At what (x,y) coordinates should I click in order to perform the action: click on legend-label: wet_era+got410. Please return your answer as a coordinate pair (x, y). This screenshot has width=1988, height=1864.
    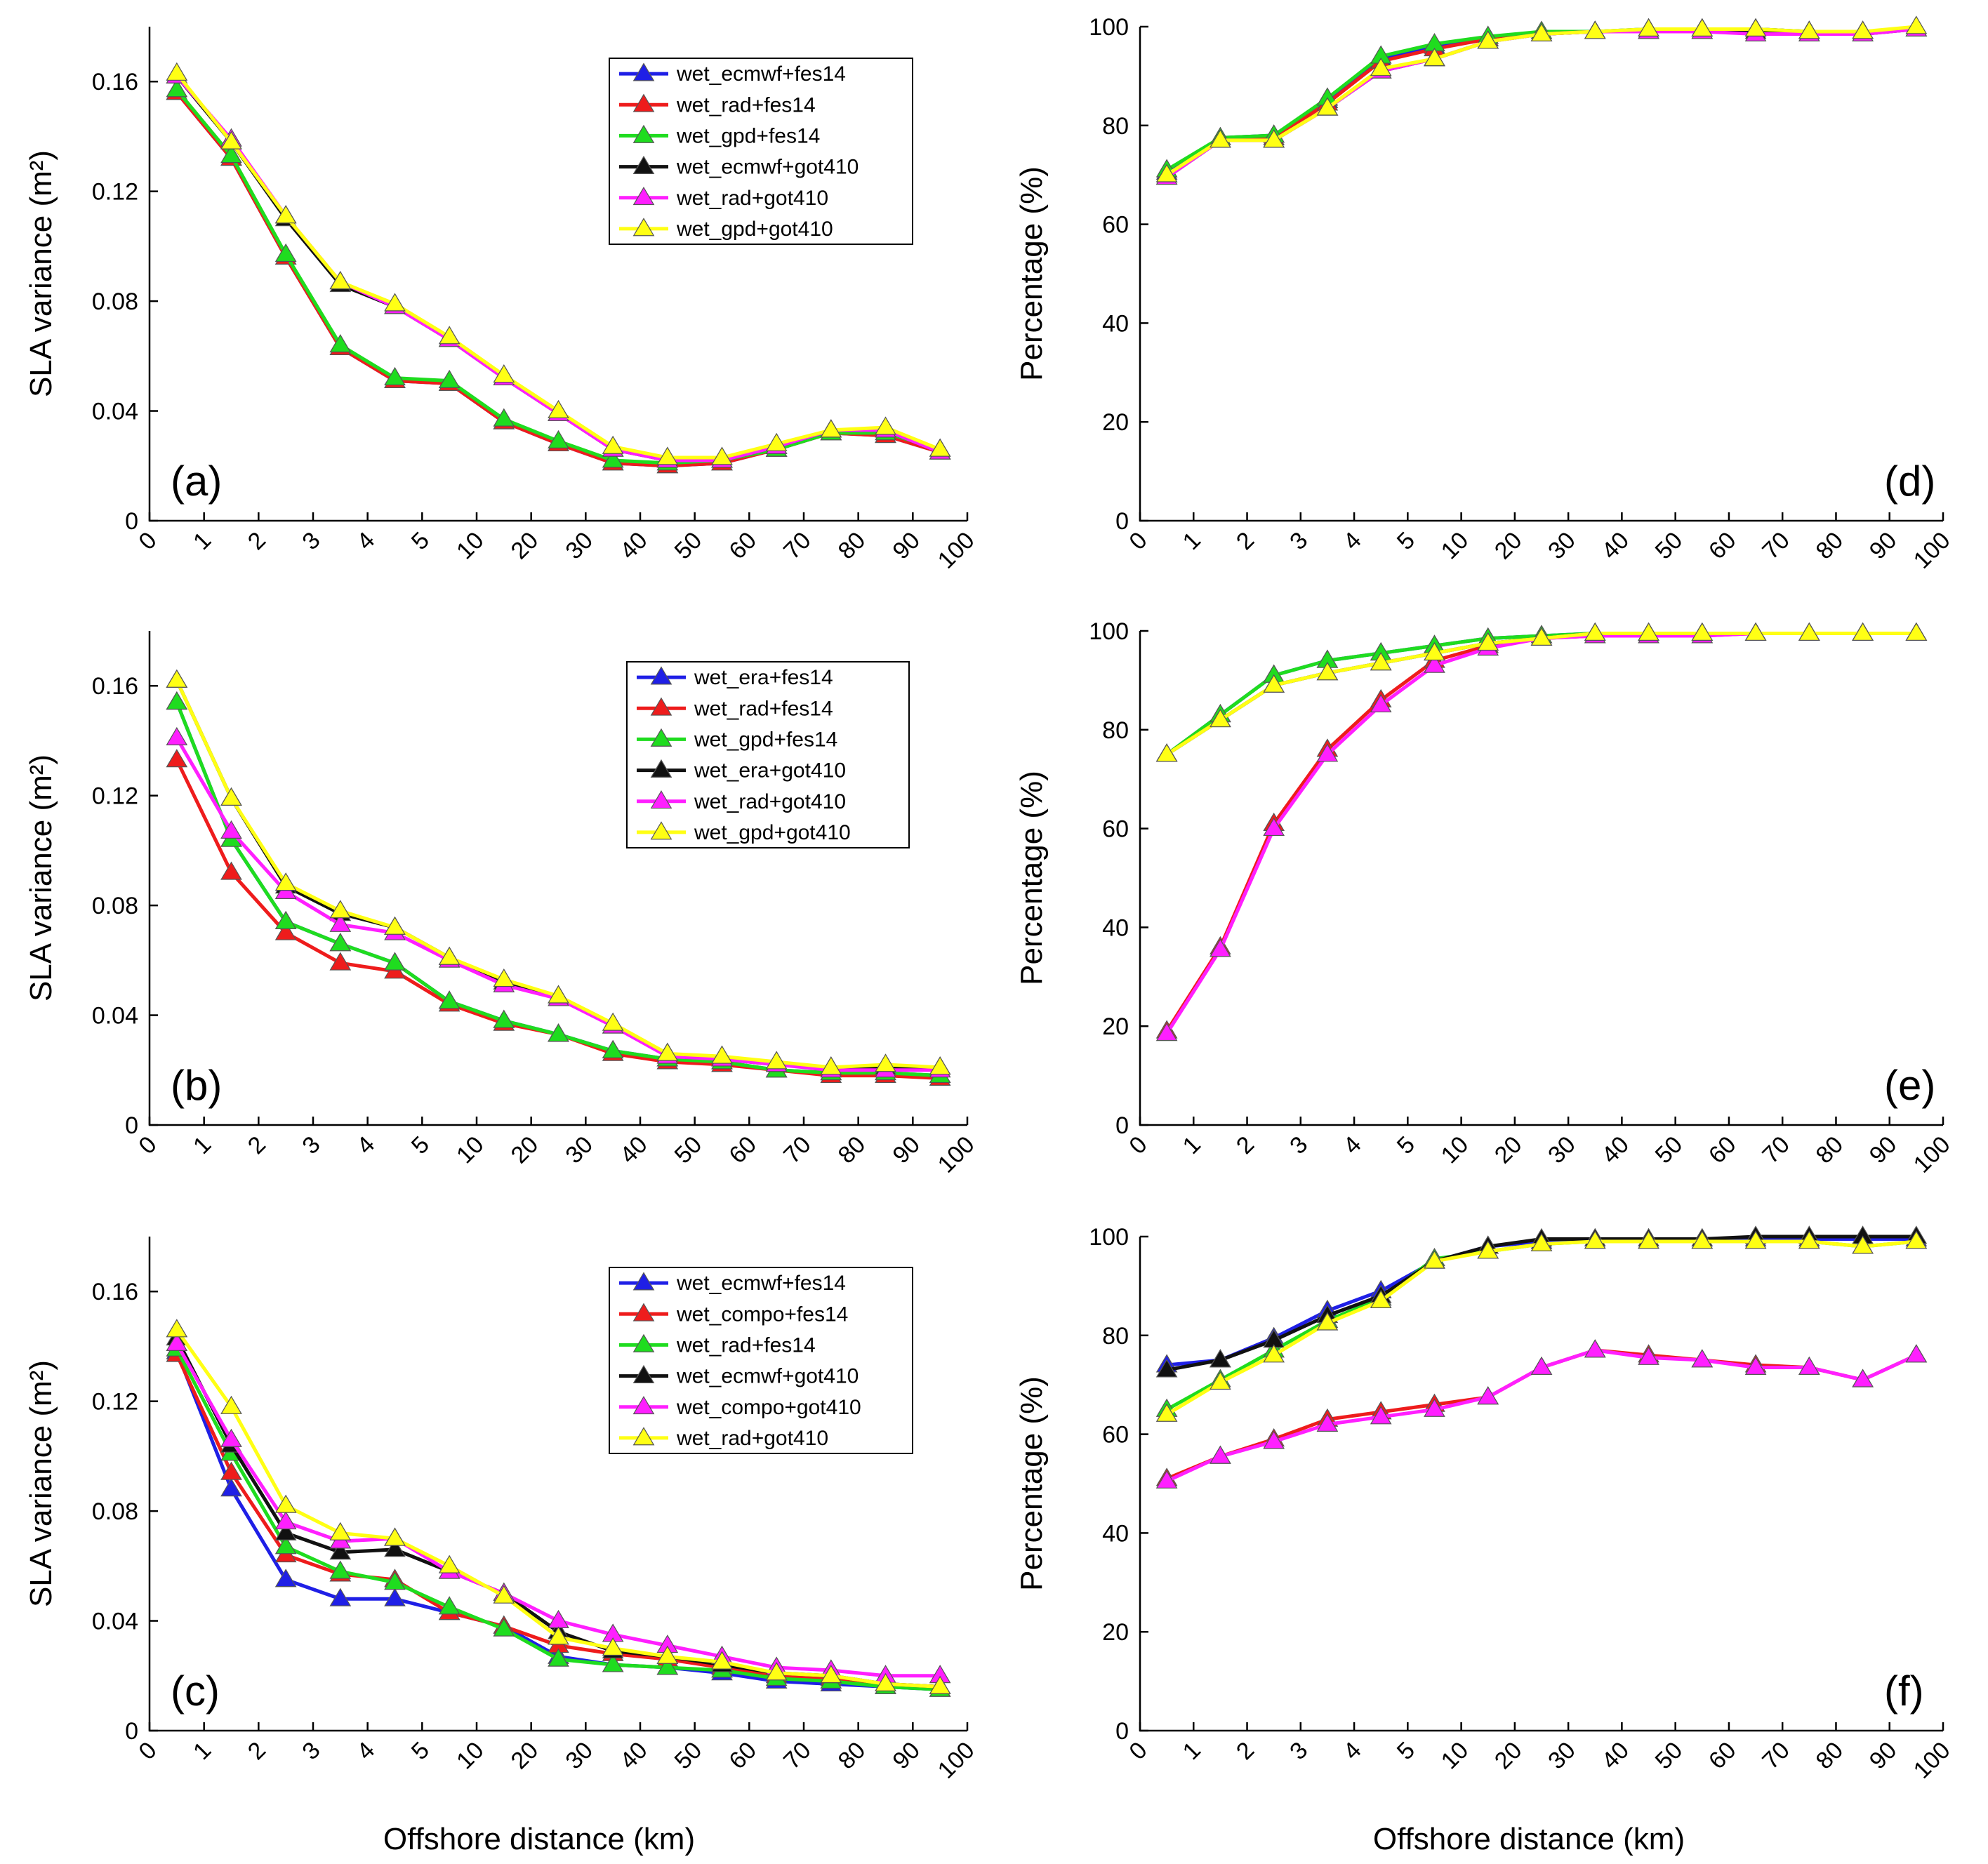
    Looking at the image, I should click on (770, 771).